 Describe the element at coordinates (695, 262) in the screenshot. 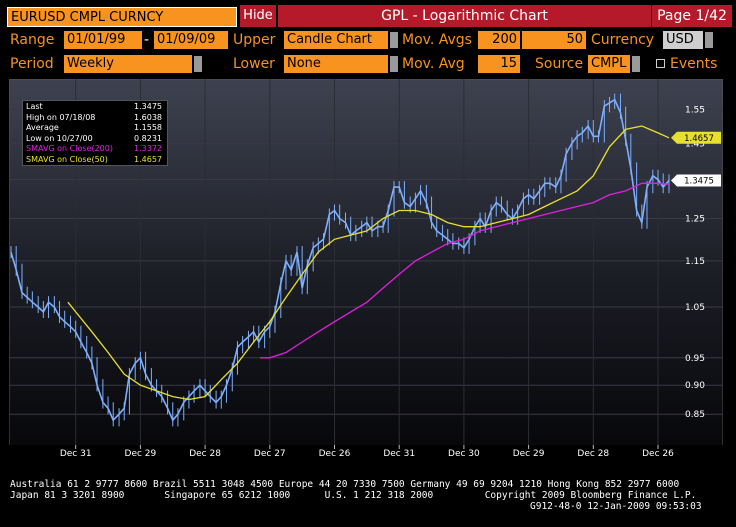

I see `y-tick-label: 1.15` at that location.